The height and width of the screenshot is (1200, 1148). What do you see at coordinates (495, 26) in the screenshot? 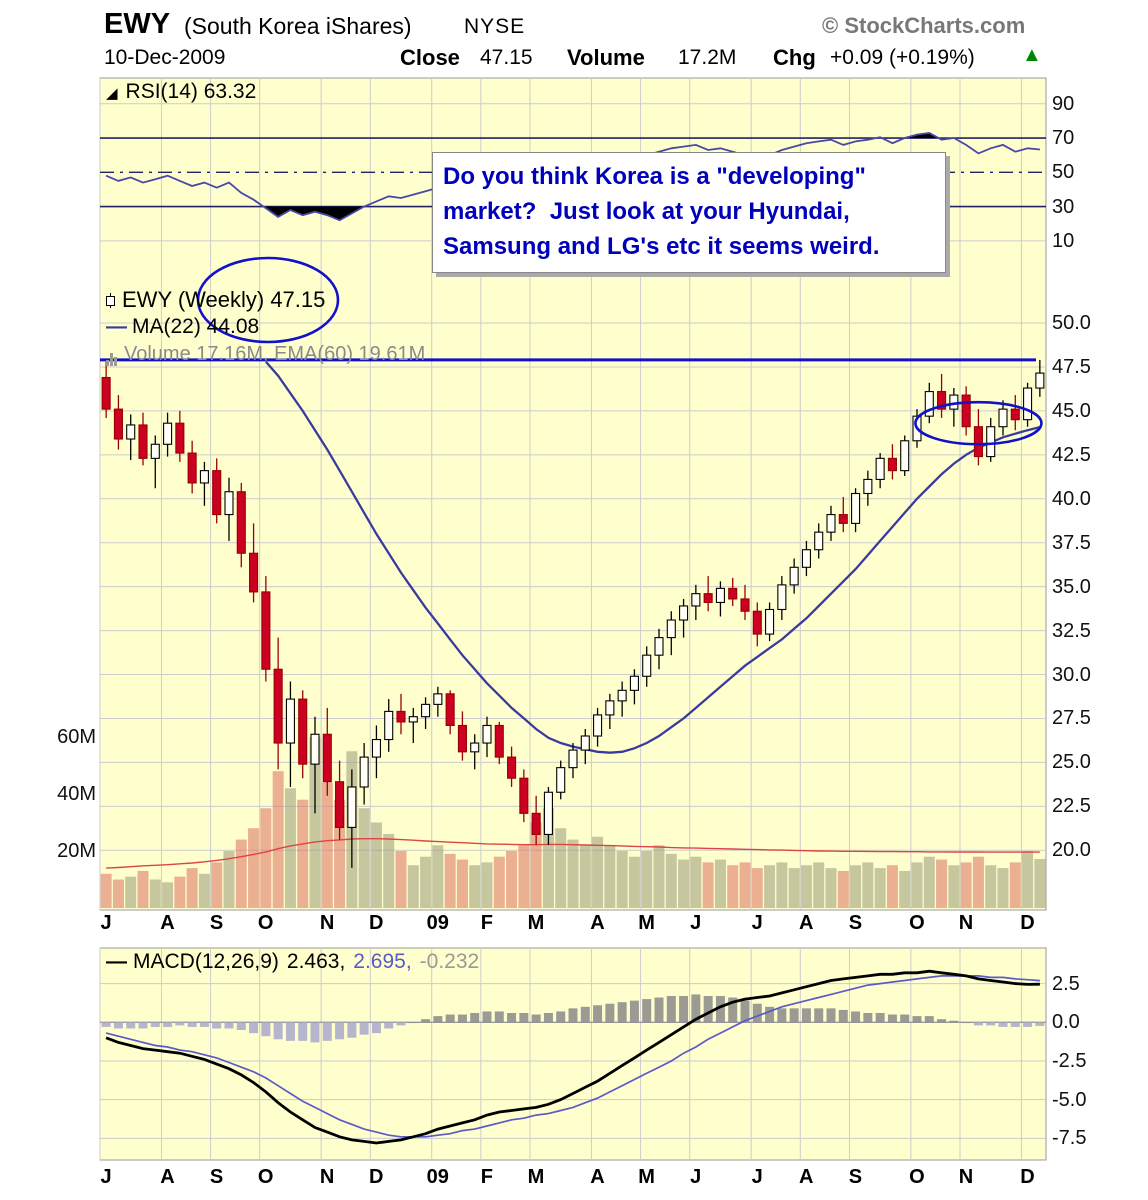
I see `exchange-label: NYSE` at bounding box center [495, 26].